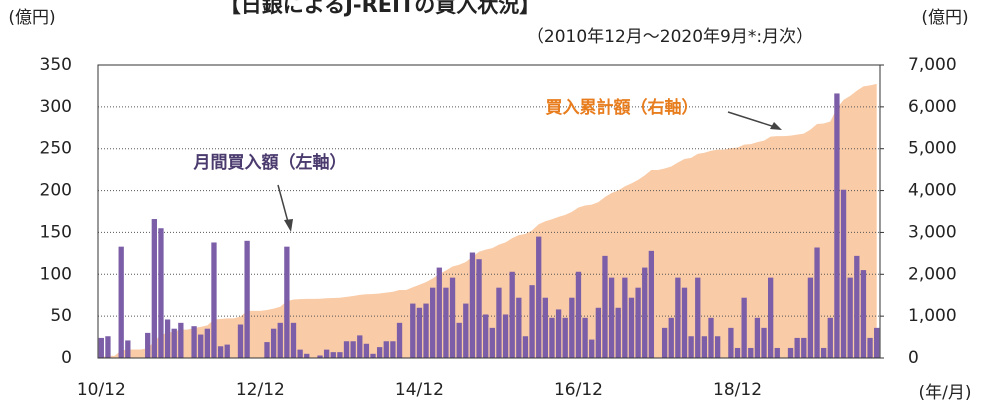 The height and width of the screenshot is (407, 984). What do you see at coordinates (944, 18) in the screenshot?
I see `y2-axis-label: (億円)` at bounding box center [944, 18].